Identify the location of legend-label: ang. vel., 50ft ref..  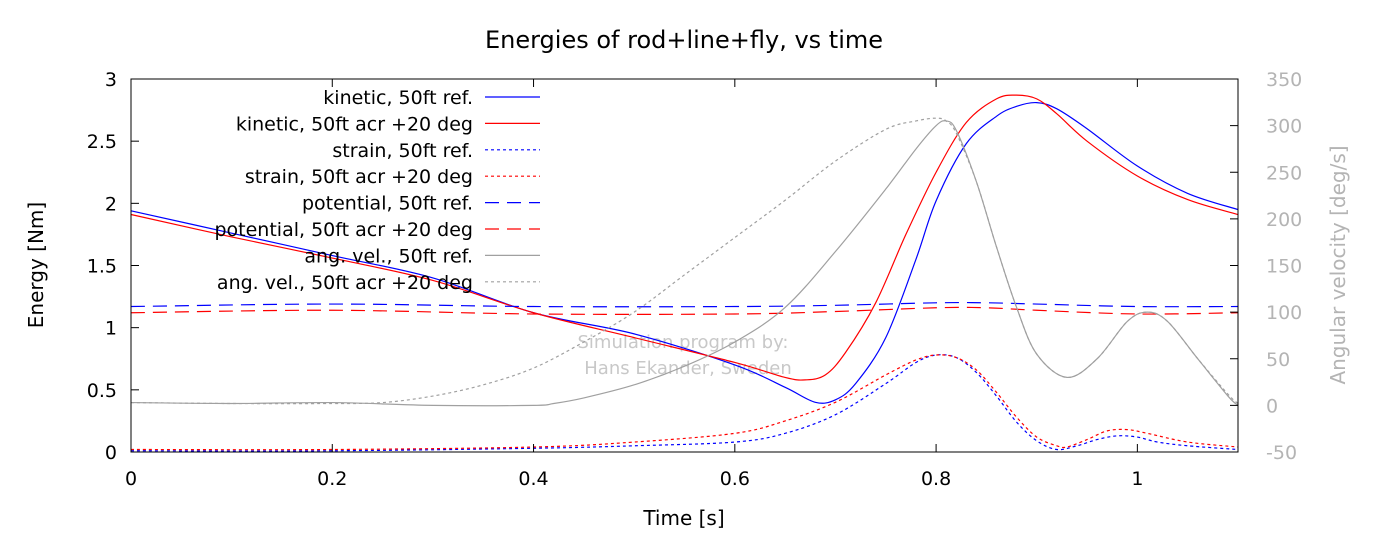
(388, 256).